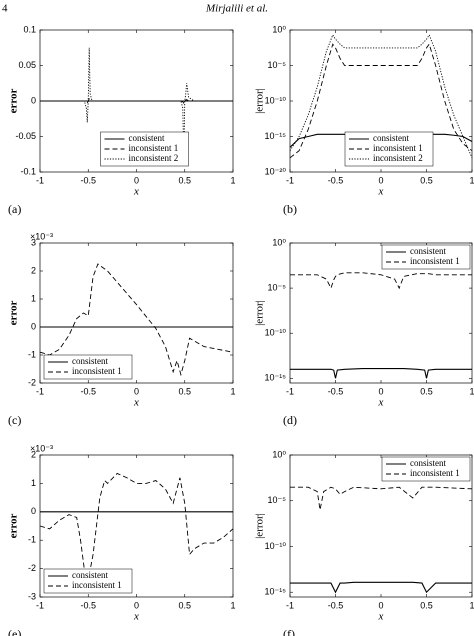 Image resolution: width=474 pixels, height=636 pixels. Describe the element at coordinates (14, 631) in the screenshot. I see `panel-label: (e)` at that location.